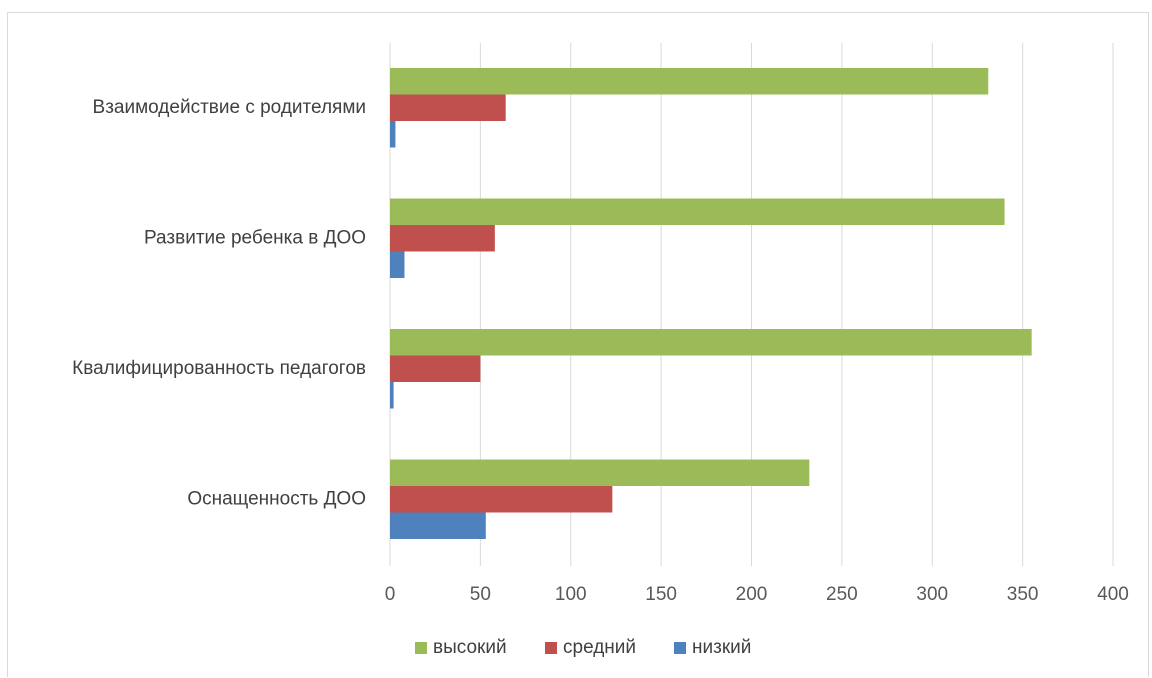 This screenshot has width=1152, height=678. Describe the element at coordinates (470, 647) in the screenshot. I see `legend-label-высокий: высокий` at that location.